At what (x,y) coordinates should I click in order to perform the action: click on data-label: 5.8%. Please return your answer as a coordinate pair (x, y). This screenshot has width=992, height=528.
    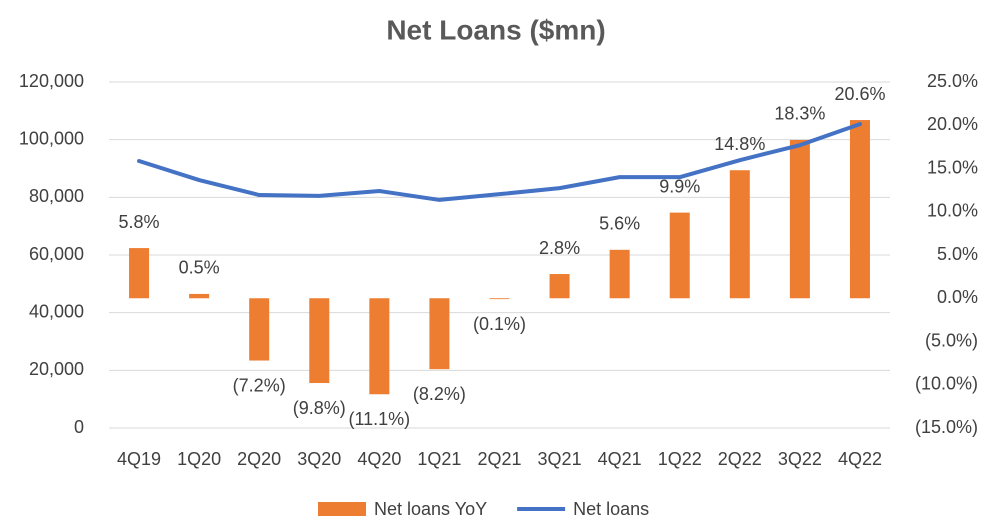
    Looking at the image, I should click on (139, 222).